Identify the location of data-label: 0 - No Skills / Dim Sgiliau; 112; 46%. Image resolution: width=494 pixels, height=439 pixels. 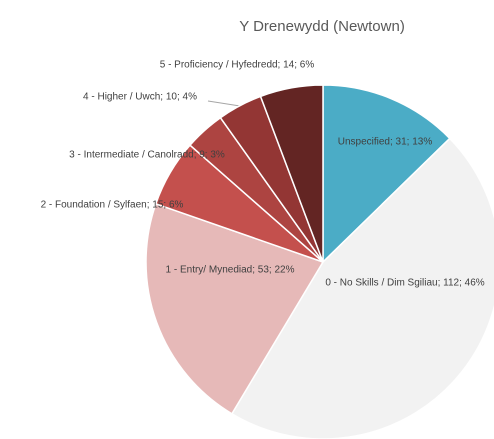
(405, 283).